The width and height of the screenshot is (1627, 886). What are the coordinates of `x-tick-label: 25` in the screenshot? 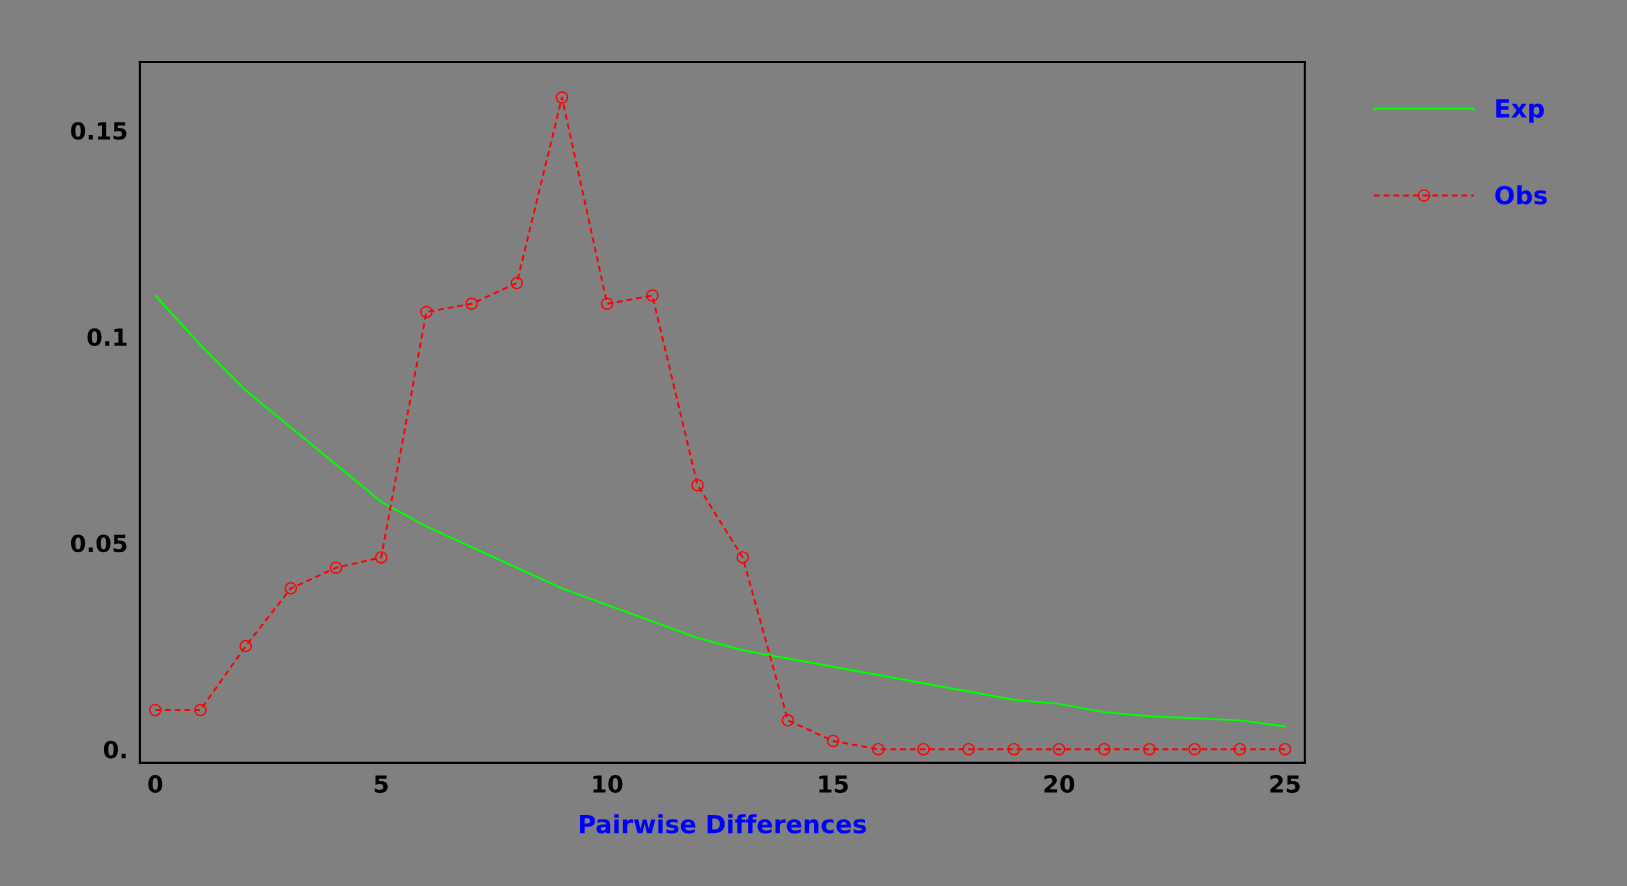 It's located at (1285, 784).